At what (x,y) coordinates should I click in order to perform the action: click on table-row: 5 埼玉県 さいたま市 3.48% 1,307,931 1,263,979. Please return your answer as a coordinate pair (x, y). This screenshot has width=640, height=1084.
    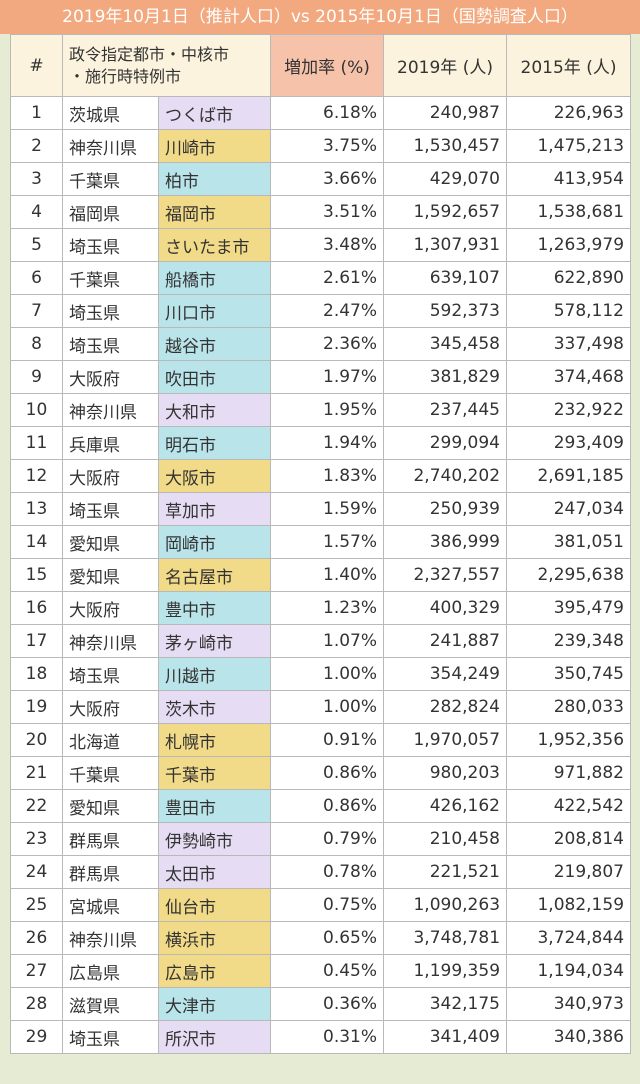
    Looking at the image, I should click on (321, 245).